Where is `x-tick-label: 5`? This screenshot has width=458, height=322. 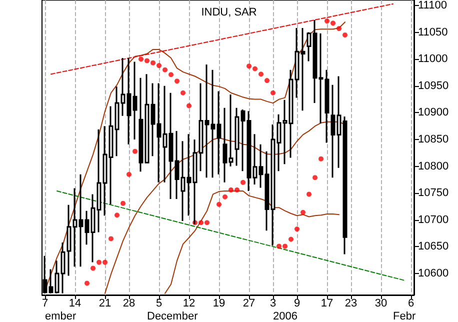 x-tick-label: 5 is located at coordinates (159, 304).